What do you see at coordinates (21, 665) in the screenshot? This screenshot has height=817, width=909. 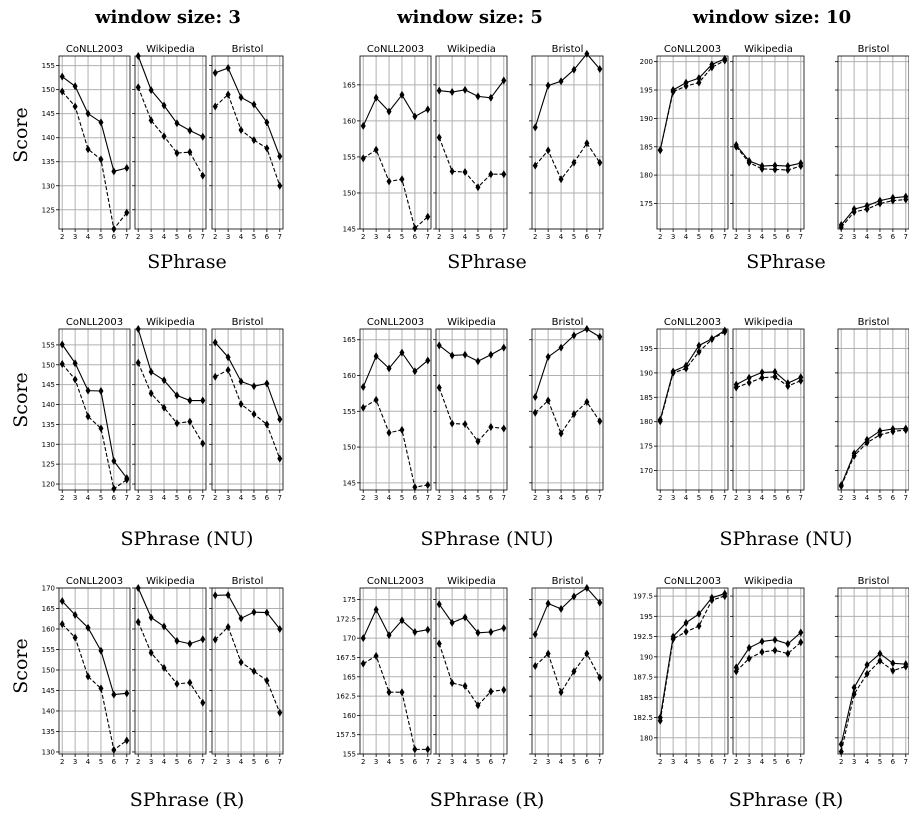 I see `y-axis-label-row3: Score` at bounding box center [21, 665].